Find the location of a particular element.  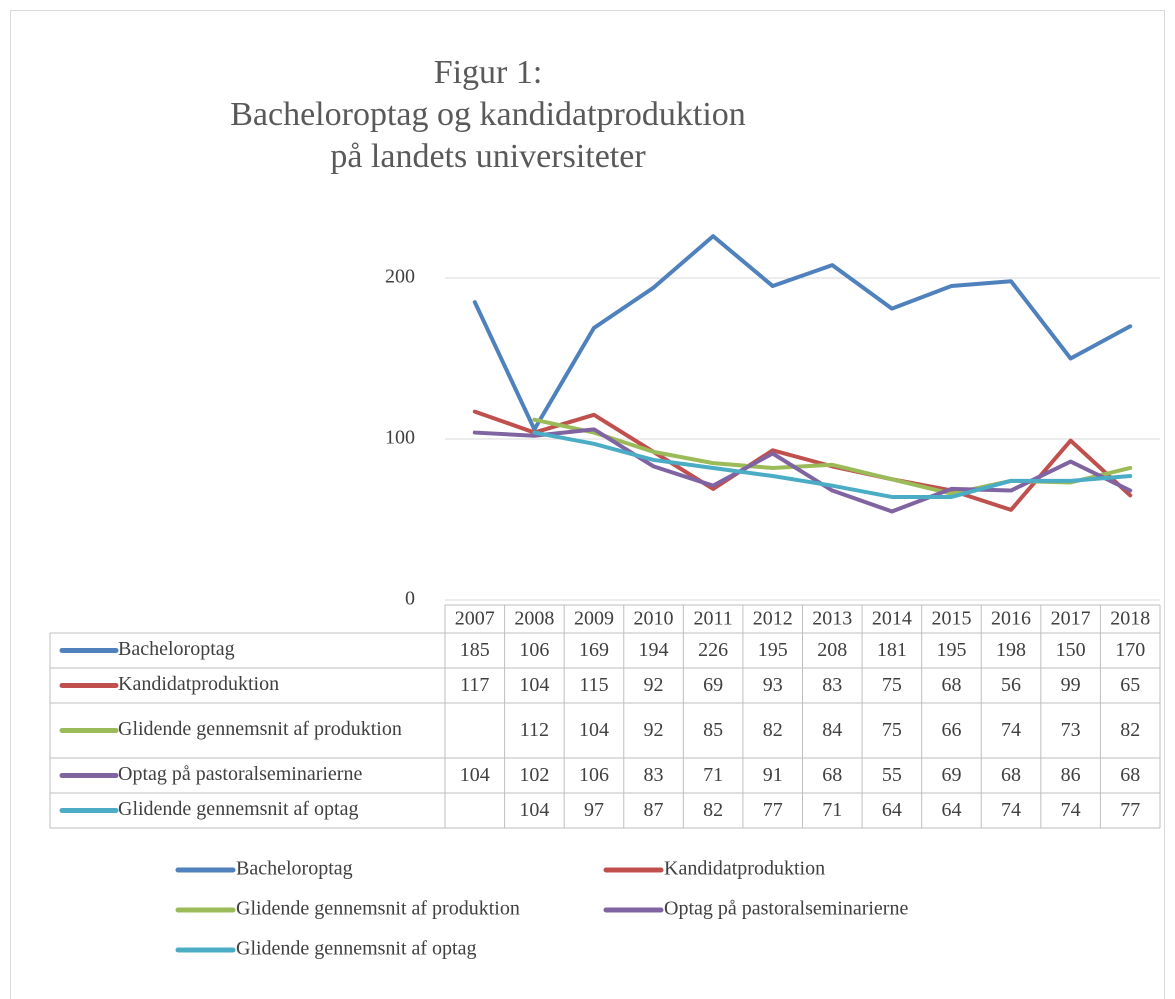

table-value: 181 is located at coordinates (892, 650).